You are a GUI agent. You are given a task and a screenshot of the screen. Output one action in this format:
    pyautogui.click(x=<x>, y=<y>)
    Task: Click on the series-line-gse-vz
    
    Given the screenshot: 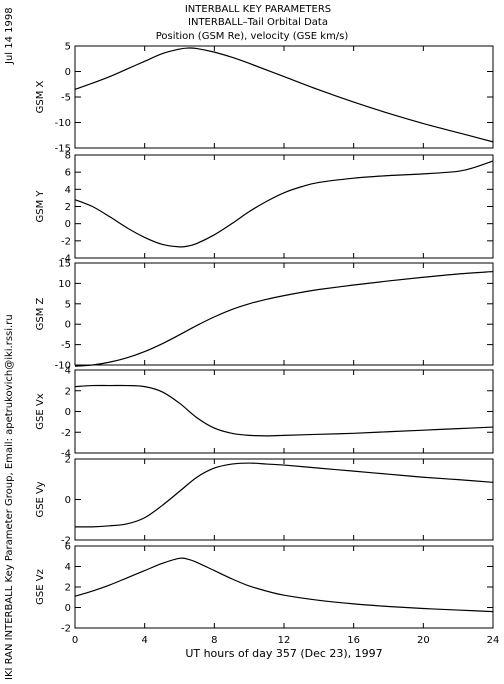 What is the action you would take?
    pyautogui.click(x=284, y=585)
    